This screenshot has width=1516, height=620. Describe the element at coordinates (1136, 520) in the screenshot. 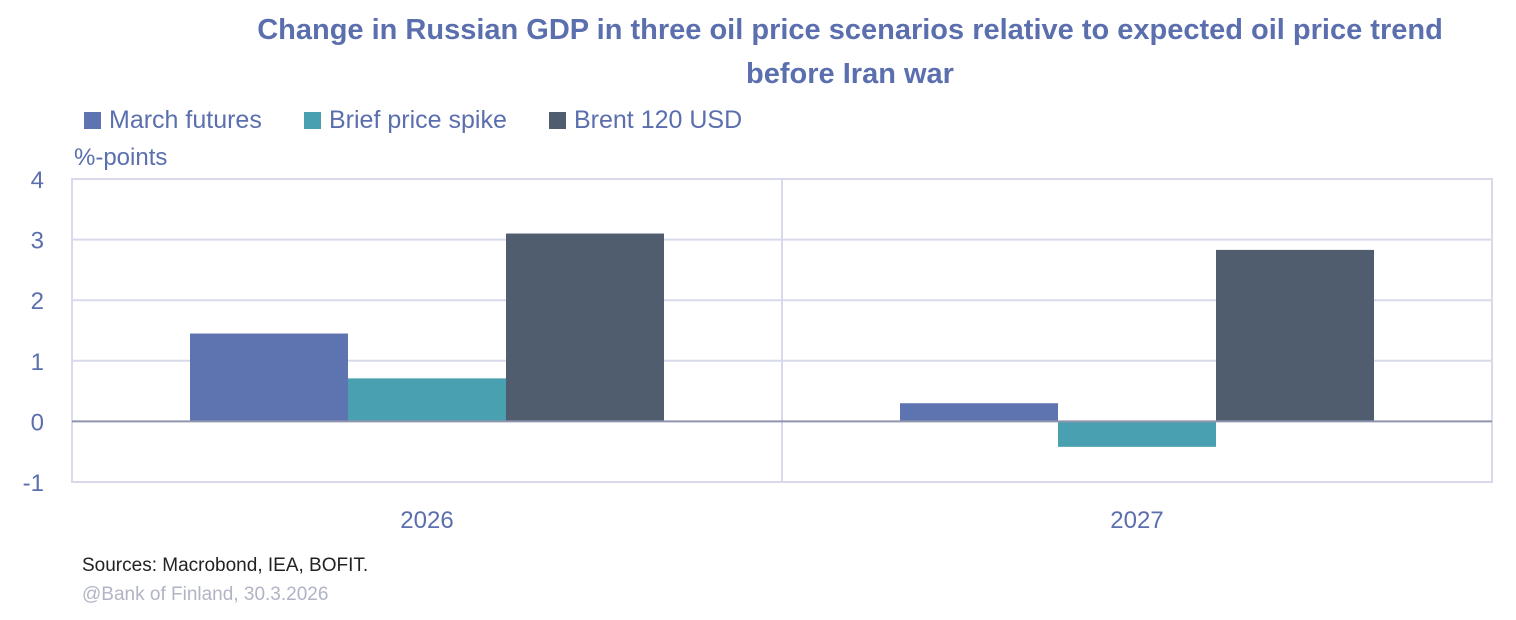

I see `x-tick-label: 2027` at that location.